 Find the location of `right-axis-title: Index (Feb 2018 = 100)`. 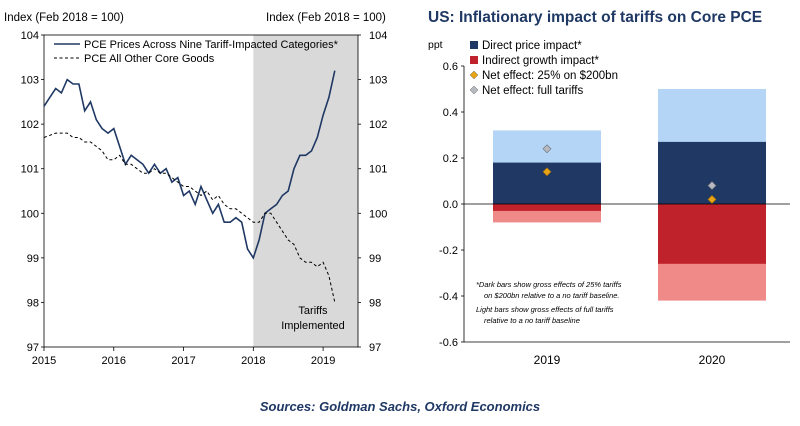

right-axis-title: Index (Feb 2018 = 100) is located at coordinates (326, 18).